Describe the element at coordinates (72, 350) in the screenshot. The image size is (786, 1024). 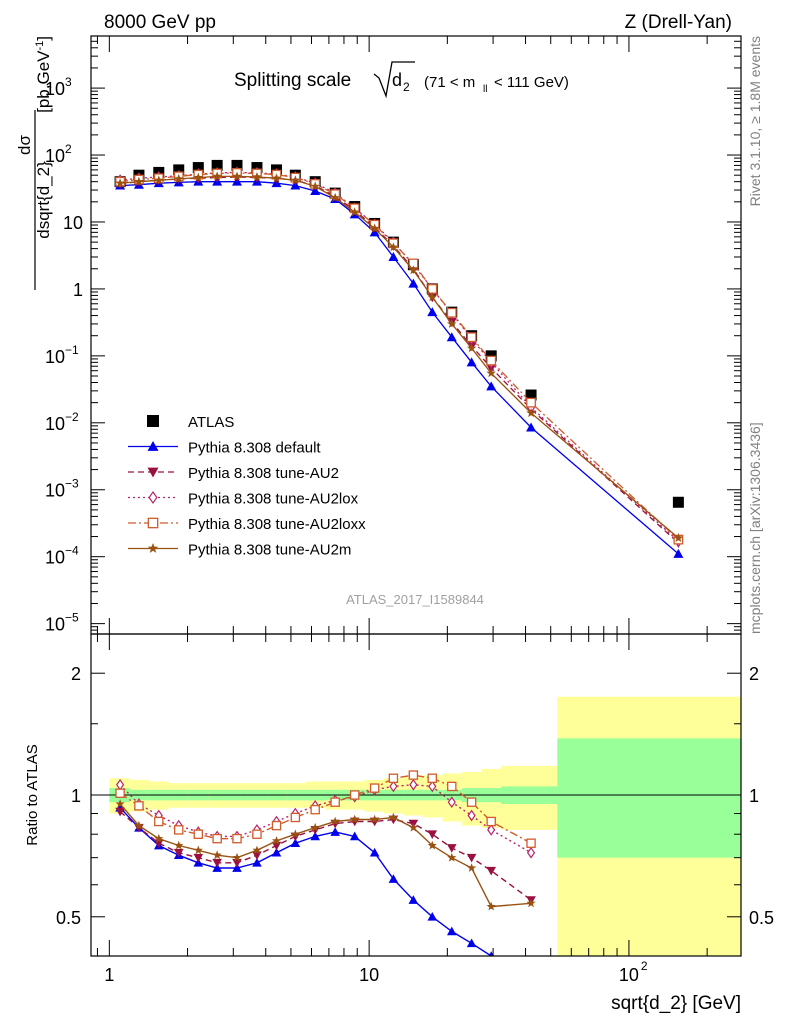
I see `top-ytick-label-exponent: −1` at that location.